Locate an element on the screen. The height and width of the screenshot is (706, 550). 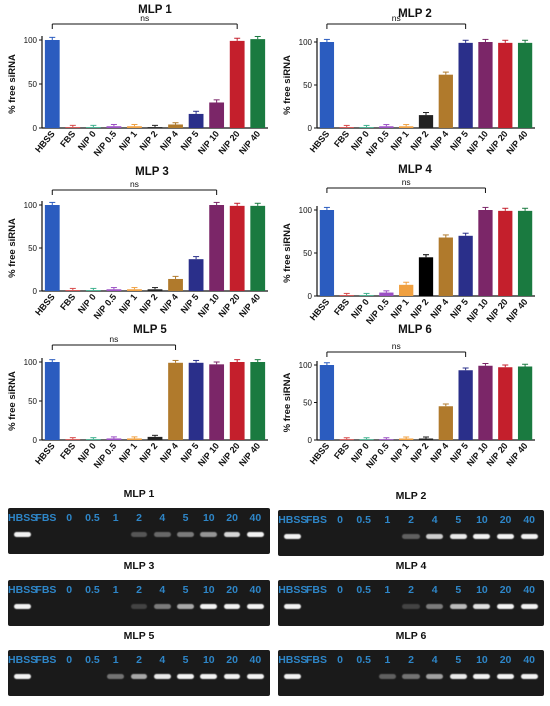
x-tick-label: N/P 0.5 is located at coordinates (105, 306).